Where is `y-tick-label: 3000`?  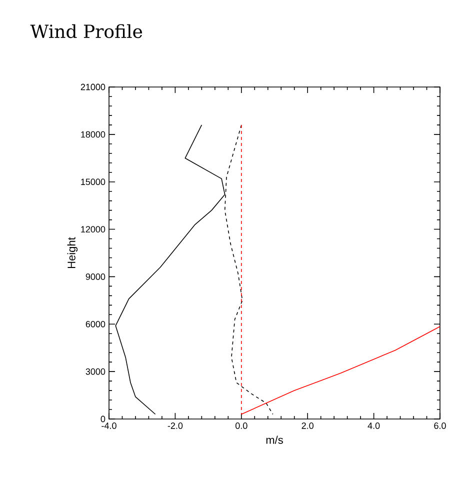 y-tick-label: 3000 is located at coordinates (96, 371).